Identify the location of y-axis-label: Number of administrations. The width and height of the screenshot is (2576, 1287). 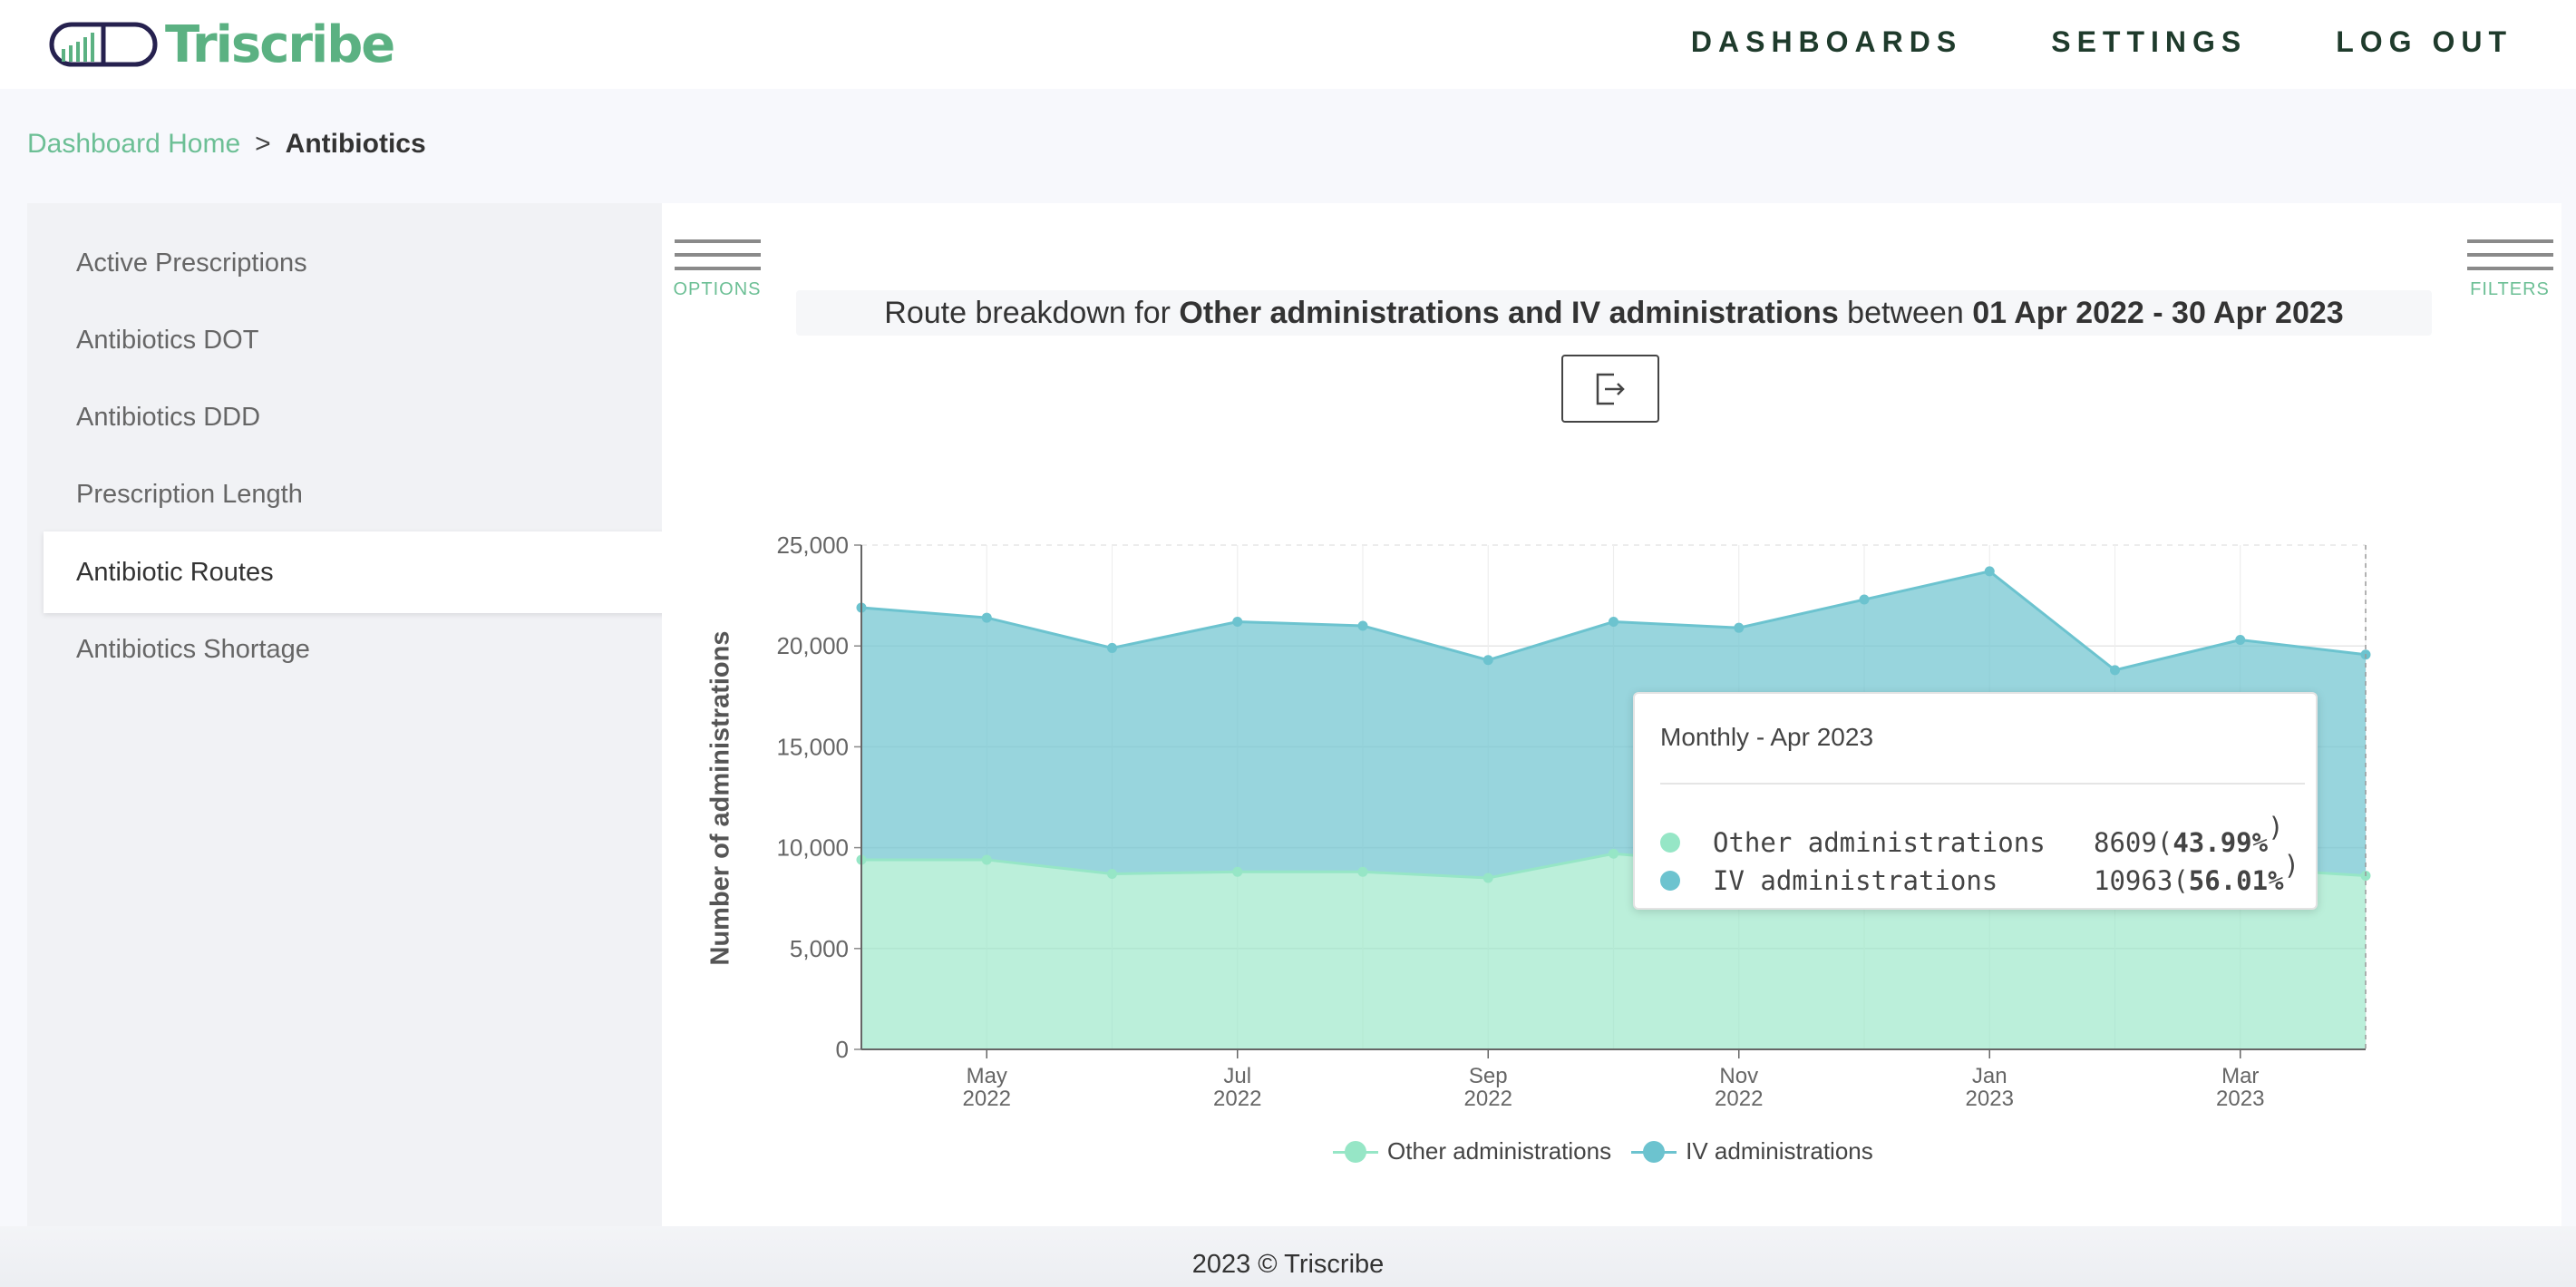
(720, 798).